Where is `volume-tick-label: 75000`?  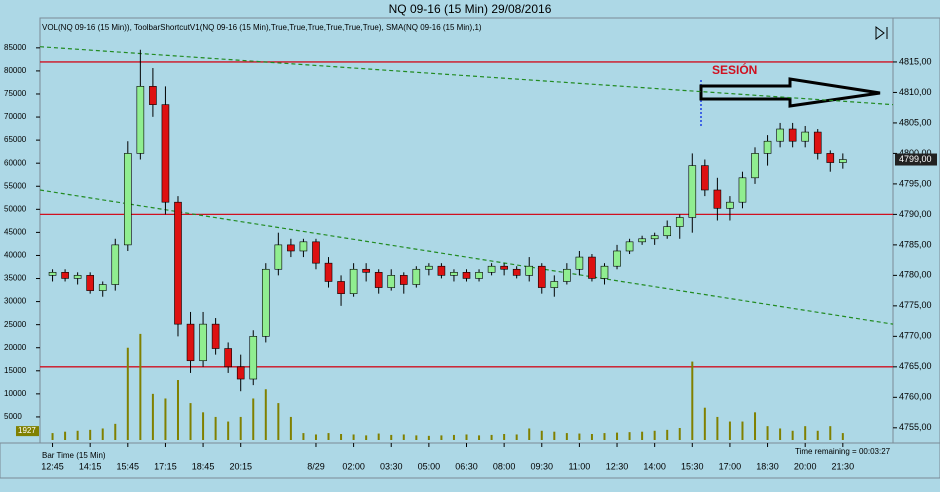
volume-tick-label: 75000 is located at coordinates (15, 93).